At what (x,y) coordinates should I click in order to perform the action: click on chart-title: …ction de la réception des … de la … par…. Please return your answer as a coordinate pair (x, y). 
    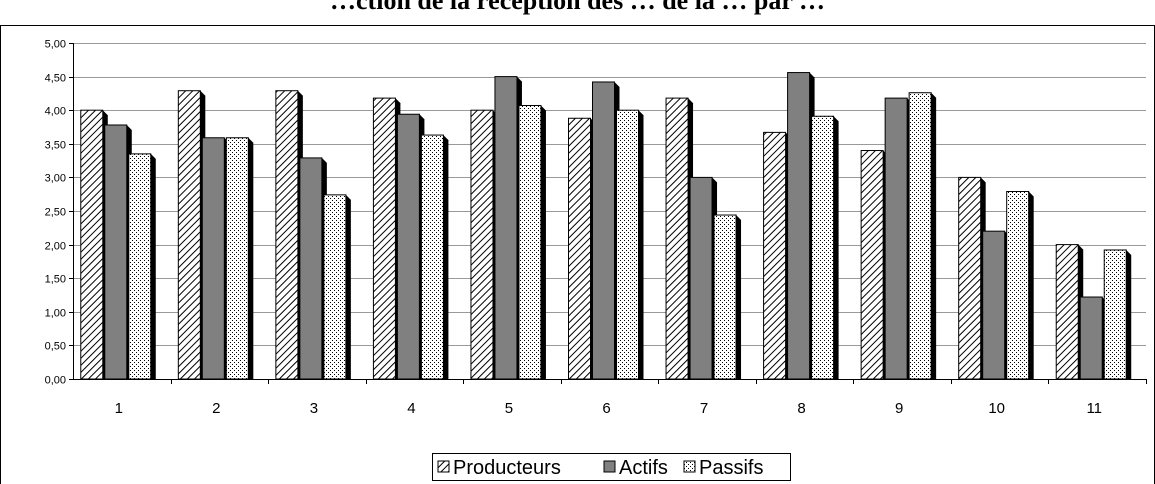
    Looking at the image, I should click on (577, 7).